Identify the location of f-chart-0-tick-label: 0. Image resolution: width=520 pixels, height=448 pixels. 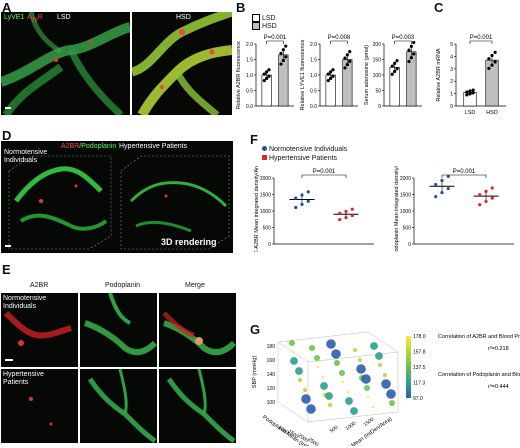
(269, 245).